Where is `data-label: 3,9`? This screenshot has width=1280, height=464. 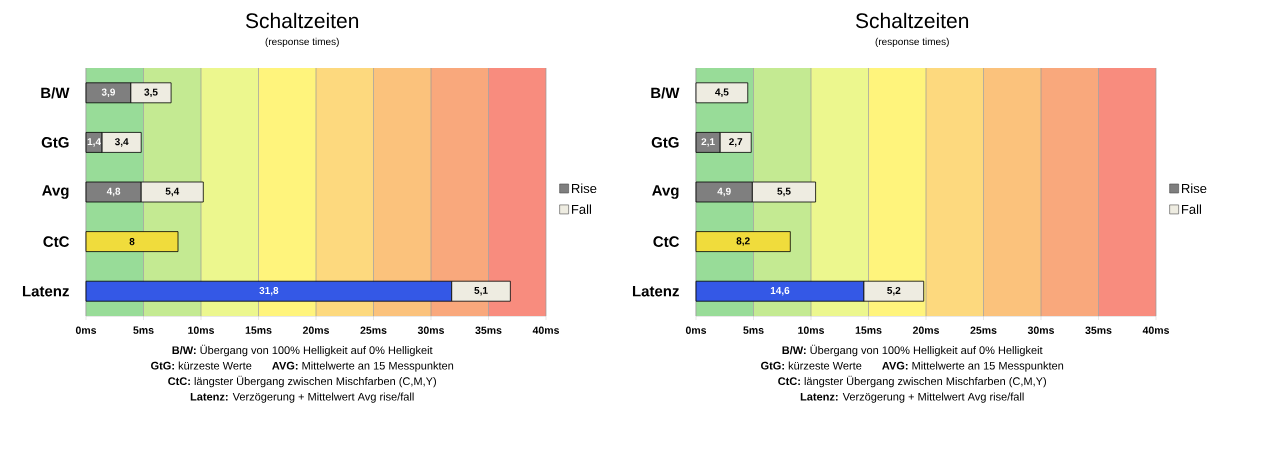 data-label: 3,9 is located at coordinates (108, 93).